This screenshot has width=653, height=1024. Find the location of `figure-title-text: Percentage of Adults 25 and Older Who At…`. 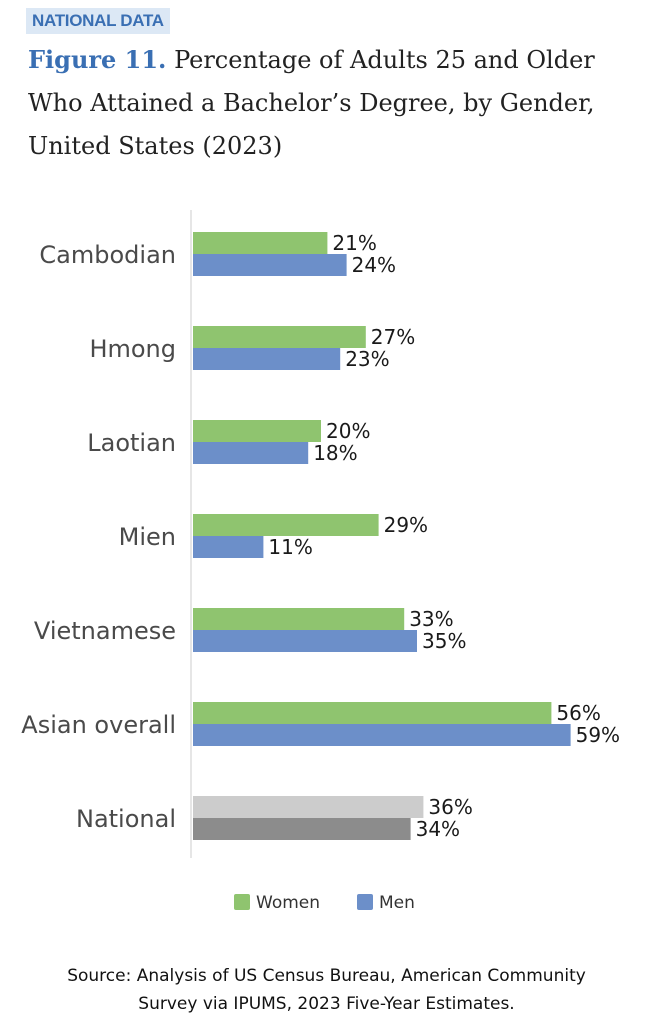

figure-title-text: Percentage of Adults 25 and Older Who At… is located at coordinates (311, 103).